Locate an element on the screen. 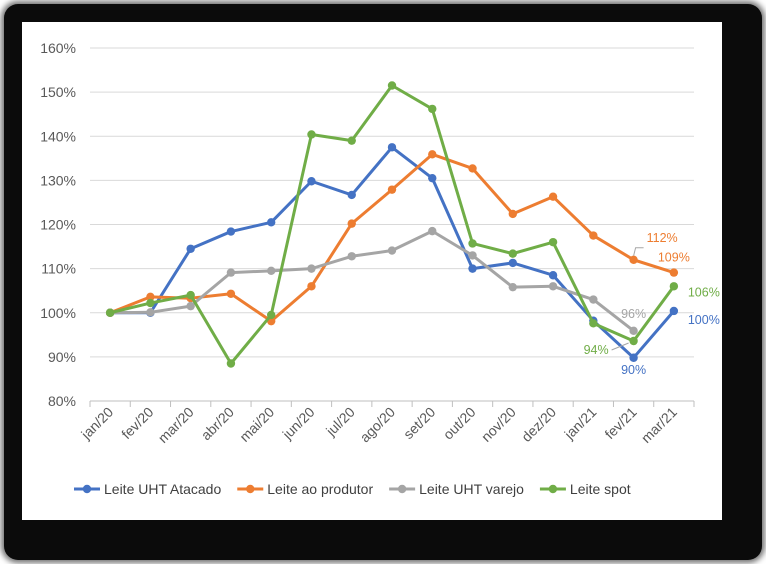 Image resolution: width=766 pixels, height=564 pixels. x-tick-label: fev/21 is located at coordinates (620, 423).